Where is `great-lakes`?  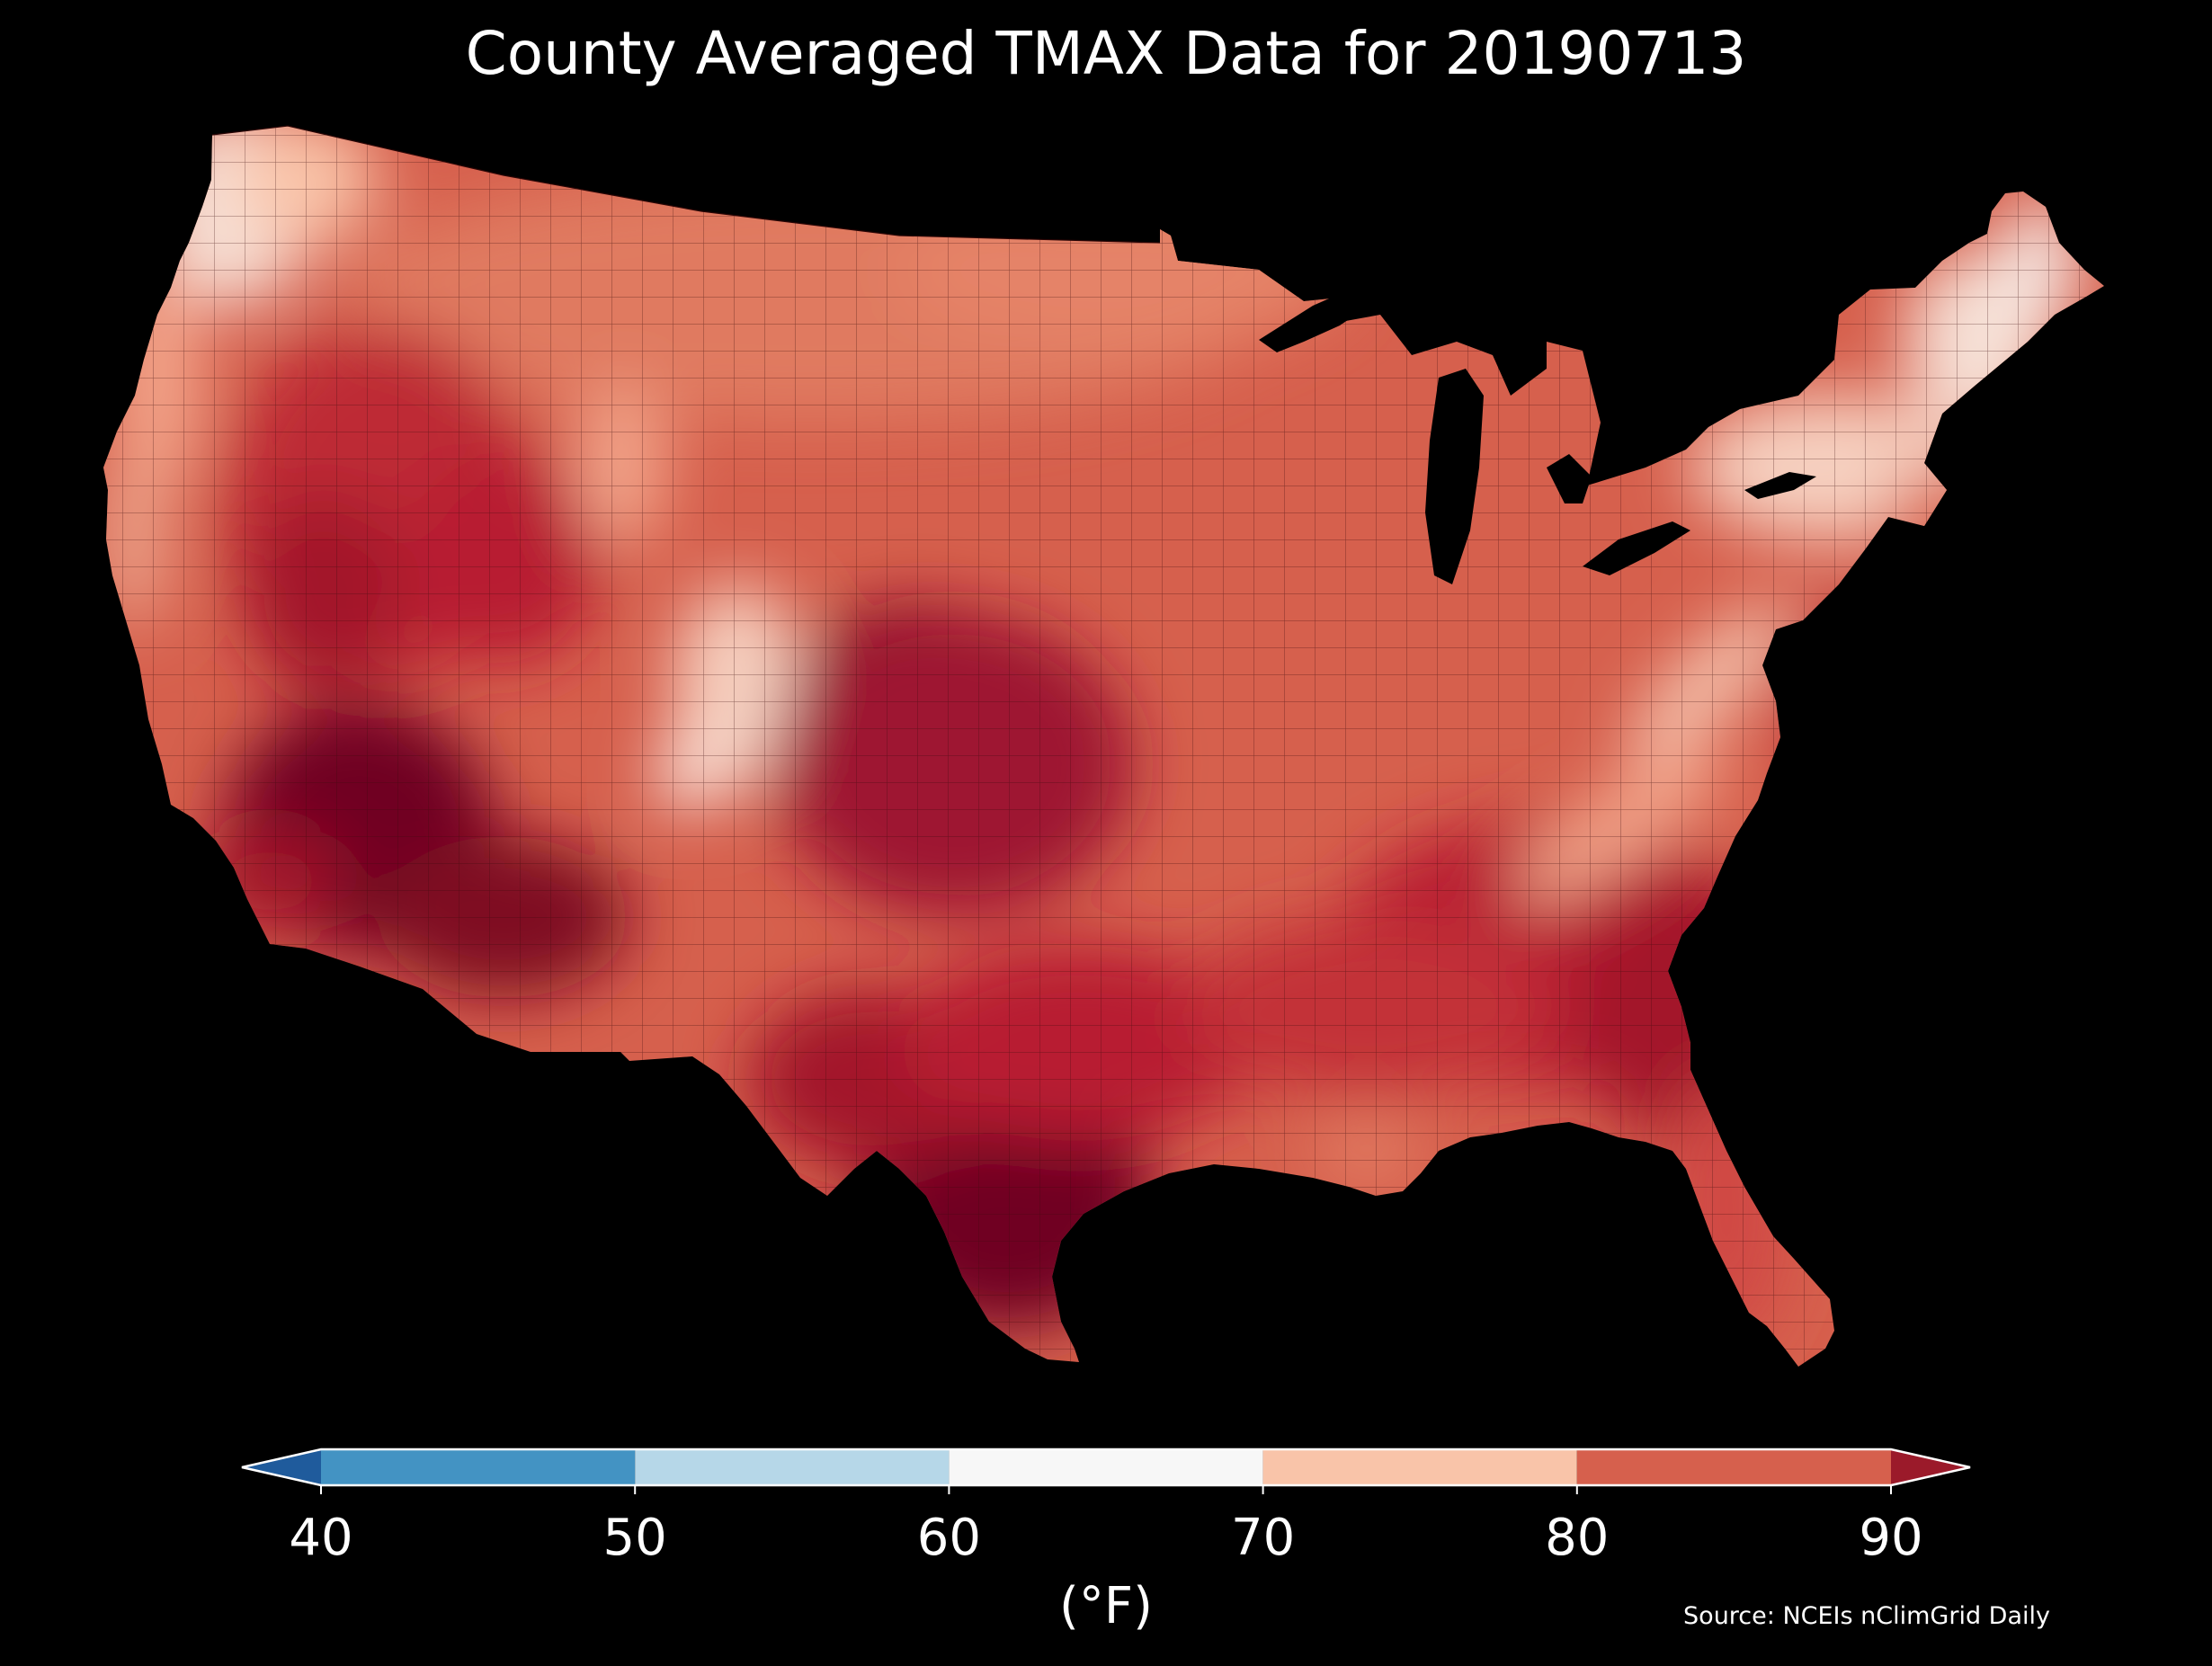 great-lakes is located at coordinates (1537, 435).